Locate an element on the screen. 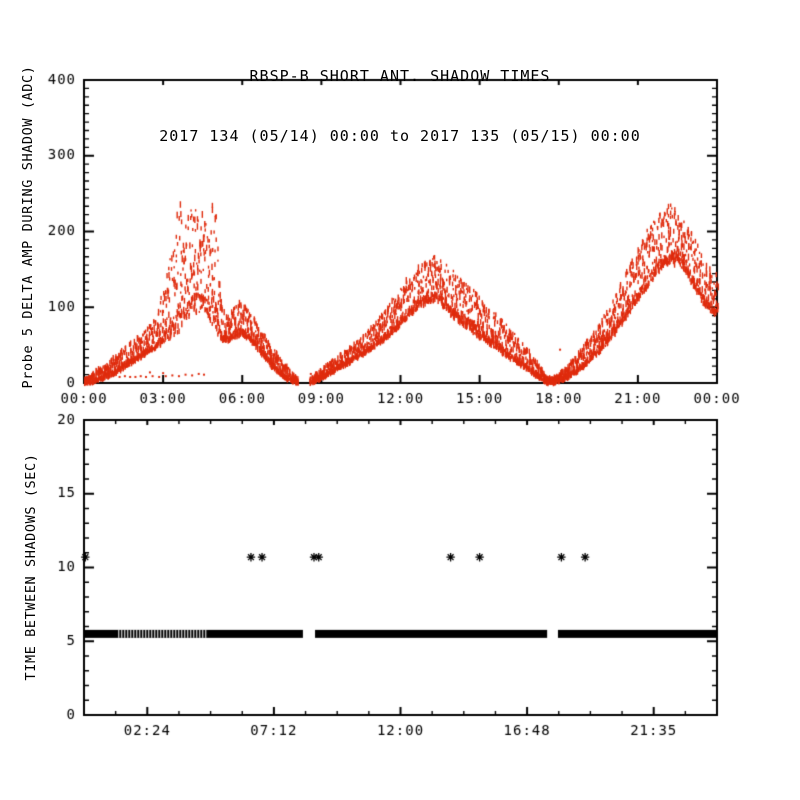  chart-title: RBSP-B SHORT ANT. SHADOW TIMES is located at coordinates (400, 76).